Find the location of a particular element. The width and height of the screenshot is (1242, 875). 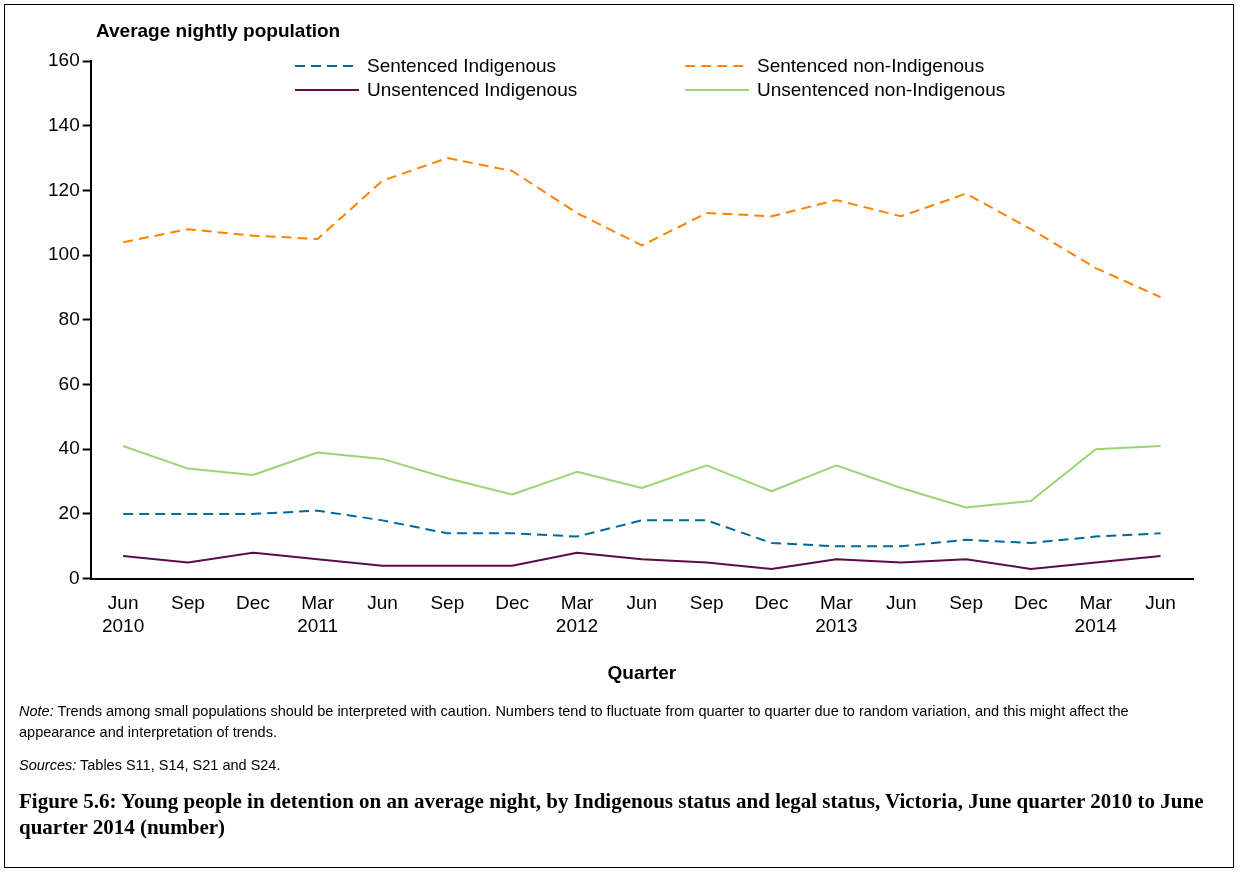

y-tick-label: 140 is located at coordinates (64, 124).